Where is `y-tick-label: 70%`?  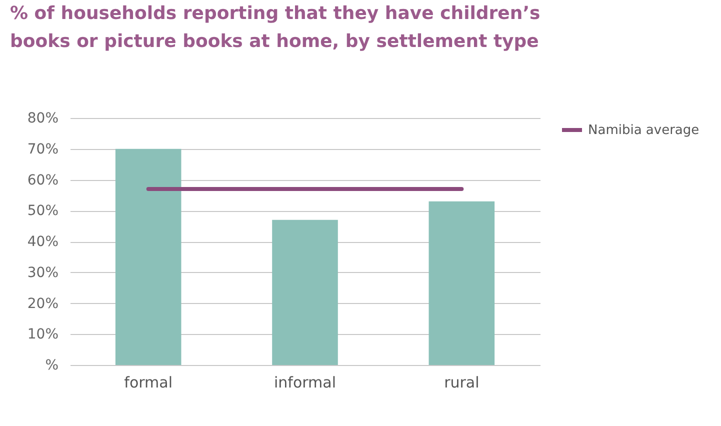
y-tick-label: 70% is located at coordinates (42, 149).